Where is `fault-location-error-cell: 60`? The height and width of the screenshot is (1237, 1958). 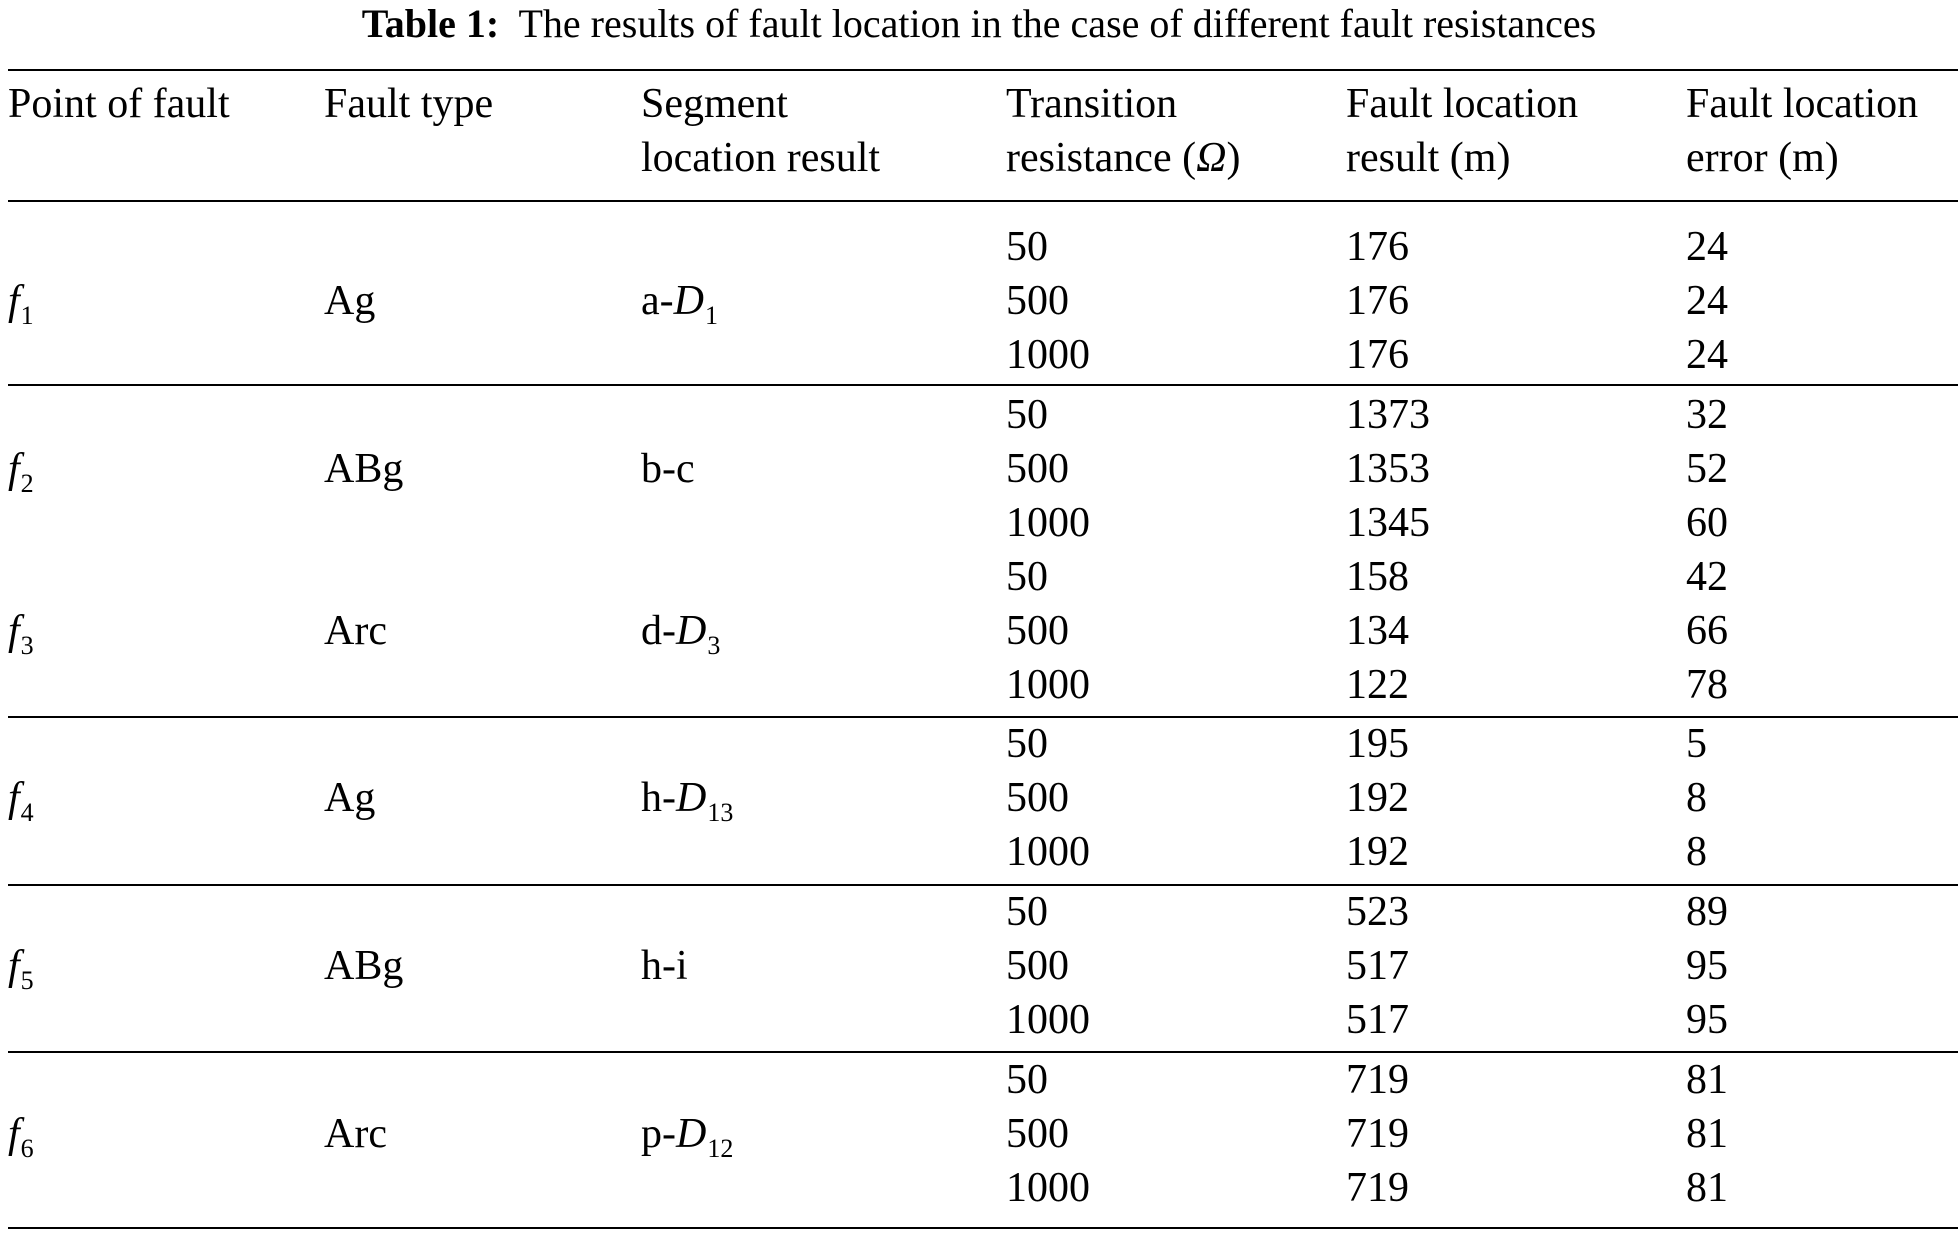 fault-location-error-cell: 60 is located at coordinates (1707, 523).